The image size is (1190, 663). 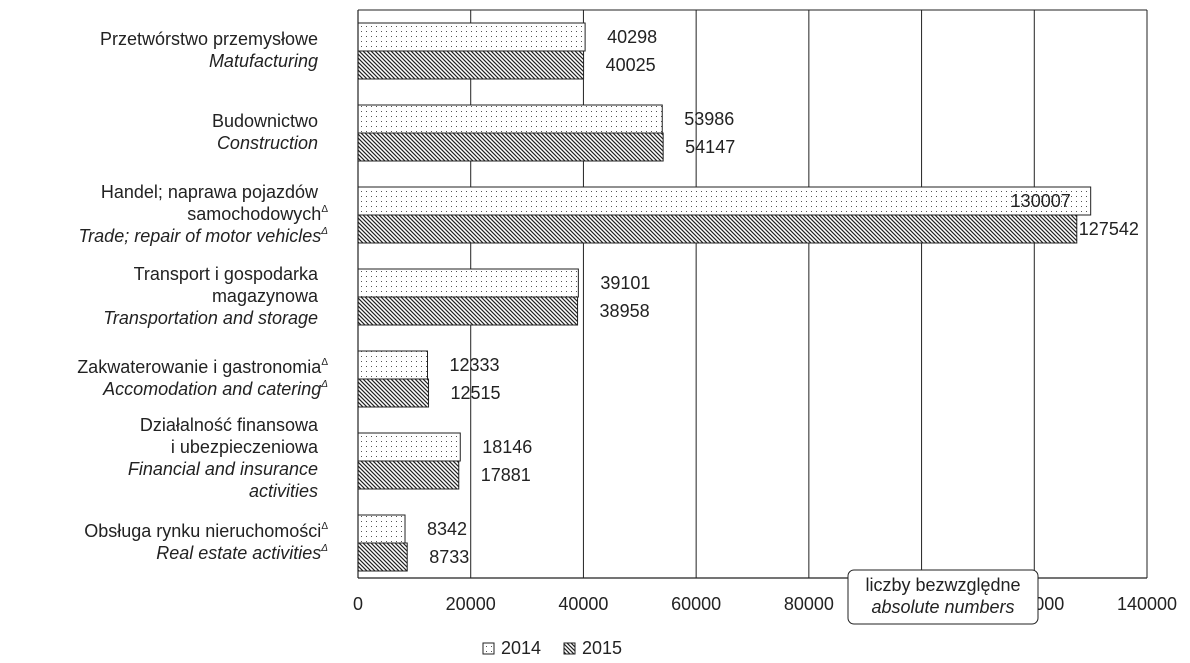 I want to click on value-label-2015-2: 54147, so click(x=710, y=147).